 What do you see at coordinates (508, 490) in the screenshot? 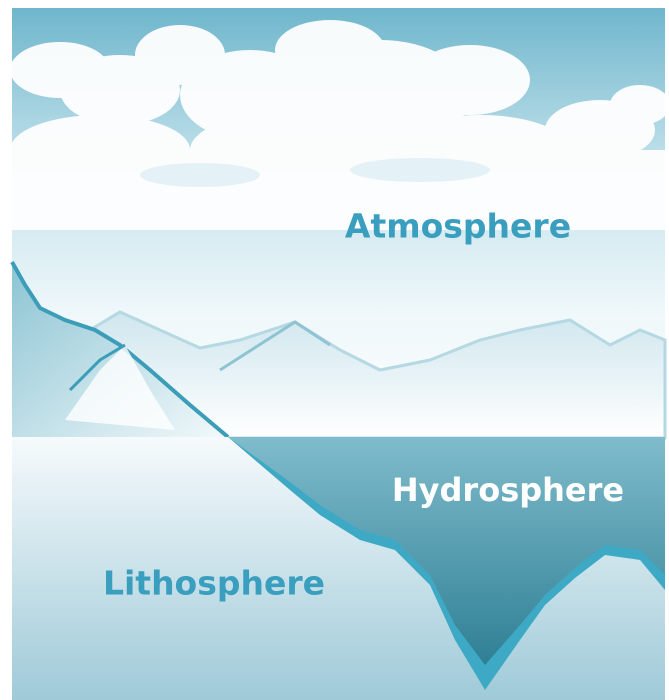
I see `hydrosphere-label: Hydrosphere` at bounding box center [508, 490].